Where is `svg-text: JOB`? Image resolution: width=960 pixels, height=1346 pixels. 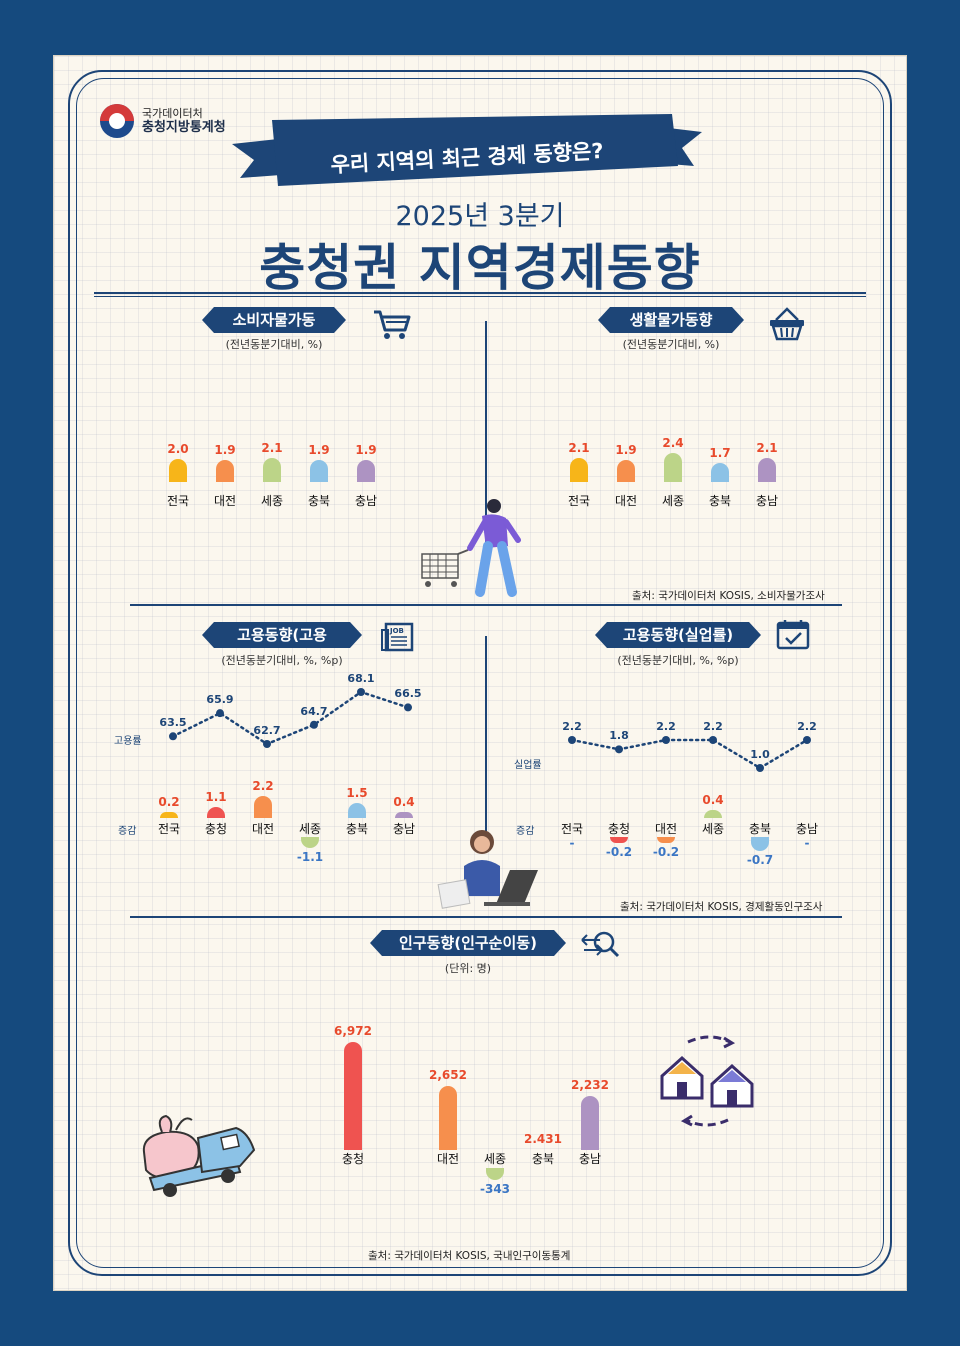
svg-text: JOB is located at coordinates (396, 631).